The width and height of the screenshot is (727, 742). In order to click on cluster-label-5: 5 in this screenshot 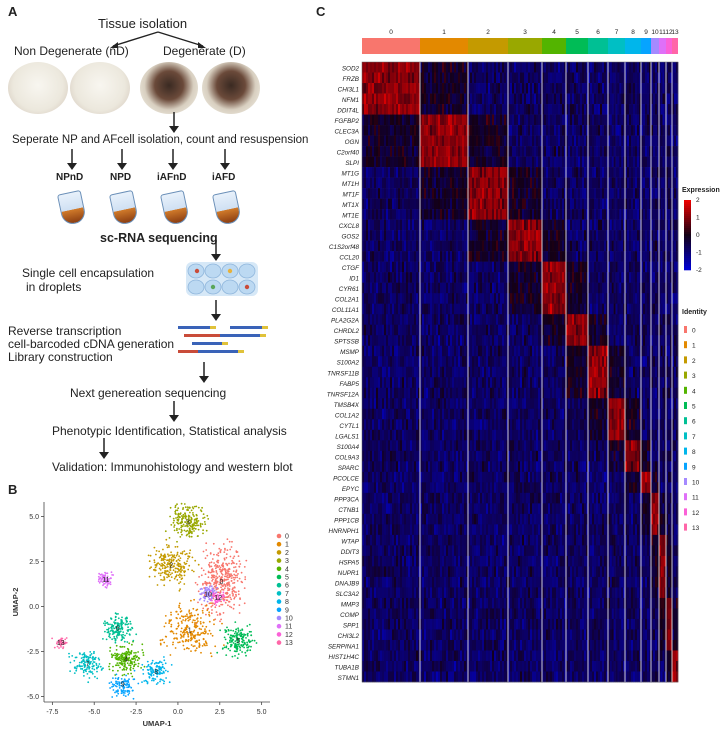, I will do `click(238, 641)`.